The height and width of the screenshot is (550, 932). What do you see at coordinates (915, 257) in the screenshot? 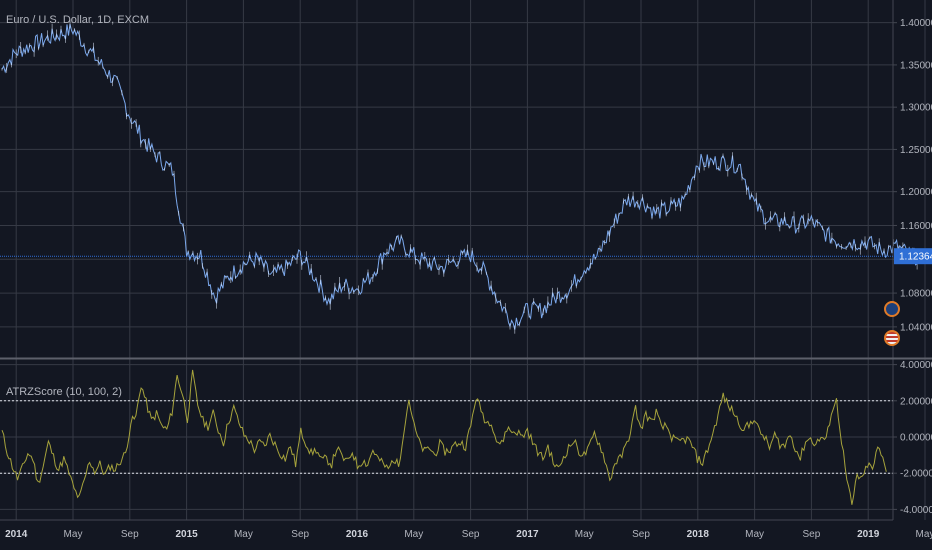
I see `last-price-label: 1.12364` at bounding box center [915, 257].